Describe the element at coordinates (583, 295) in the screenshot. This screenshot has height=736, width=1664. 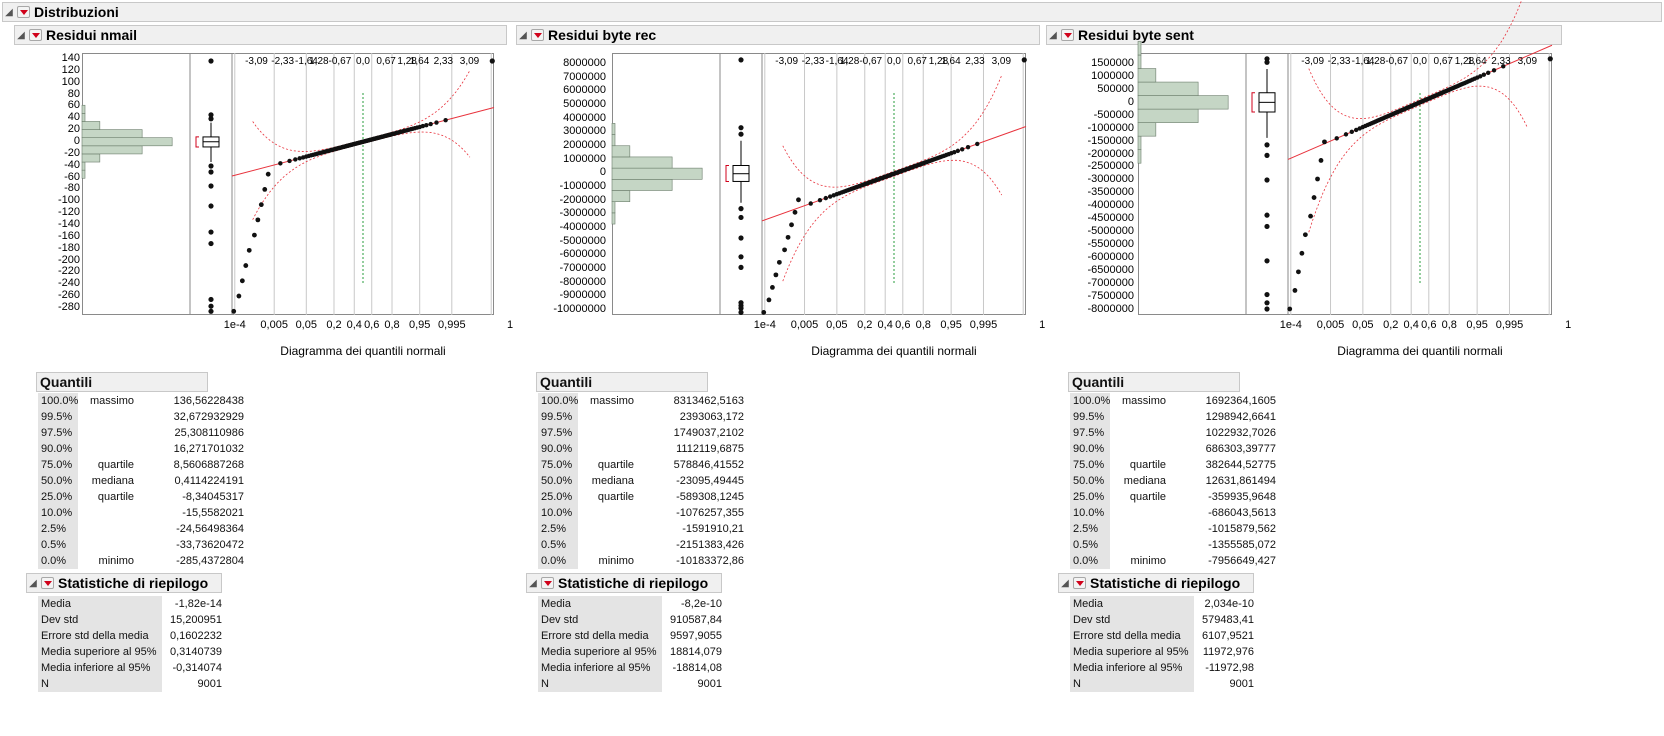
I see `y-tick-label: -9000000` at that location.